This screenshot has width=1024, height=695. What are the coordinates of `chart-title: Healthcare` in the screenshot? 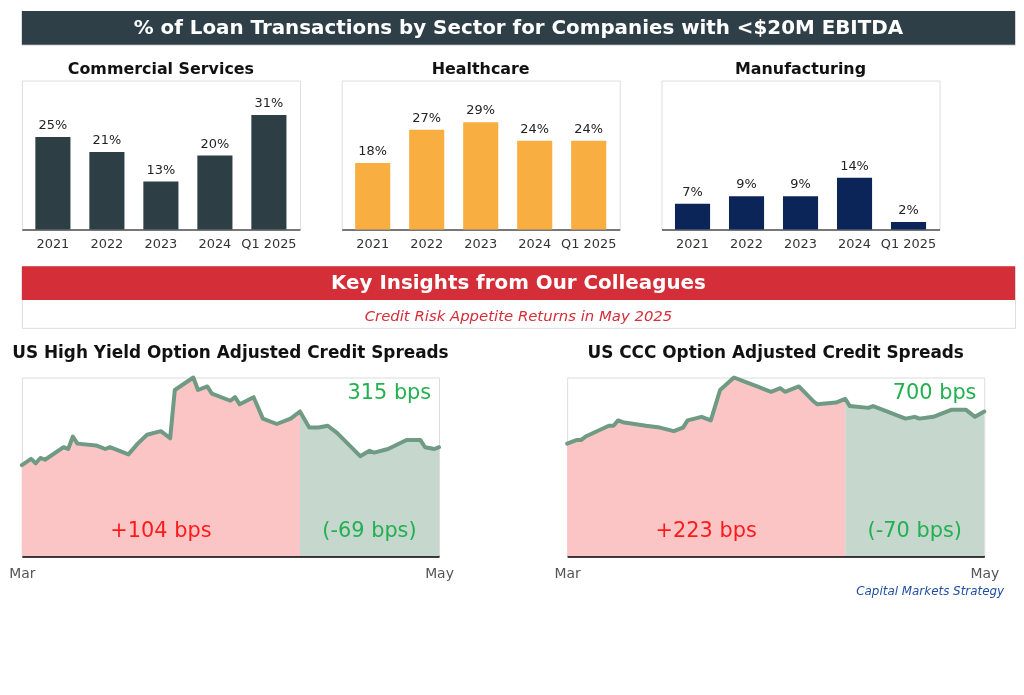 It's located at (480, 68).